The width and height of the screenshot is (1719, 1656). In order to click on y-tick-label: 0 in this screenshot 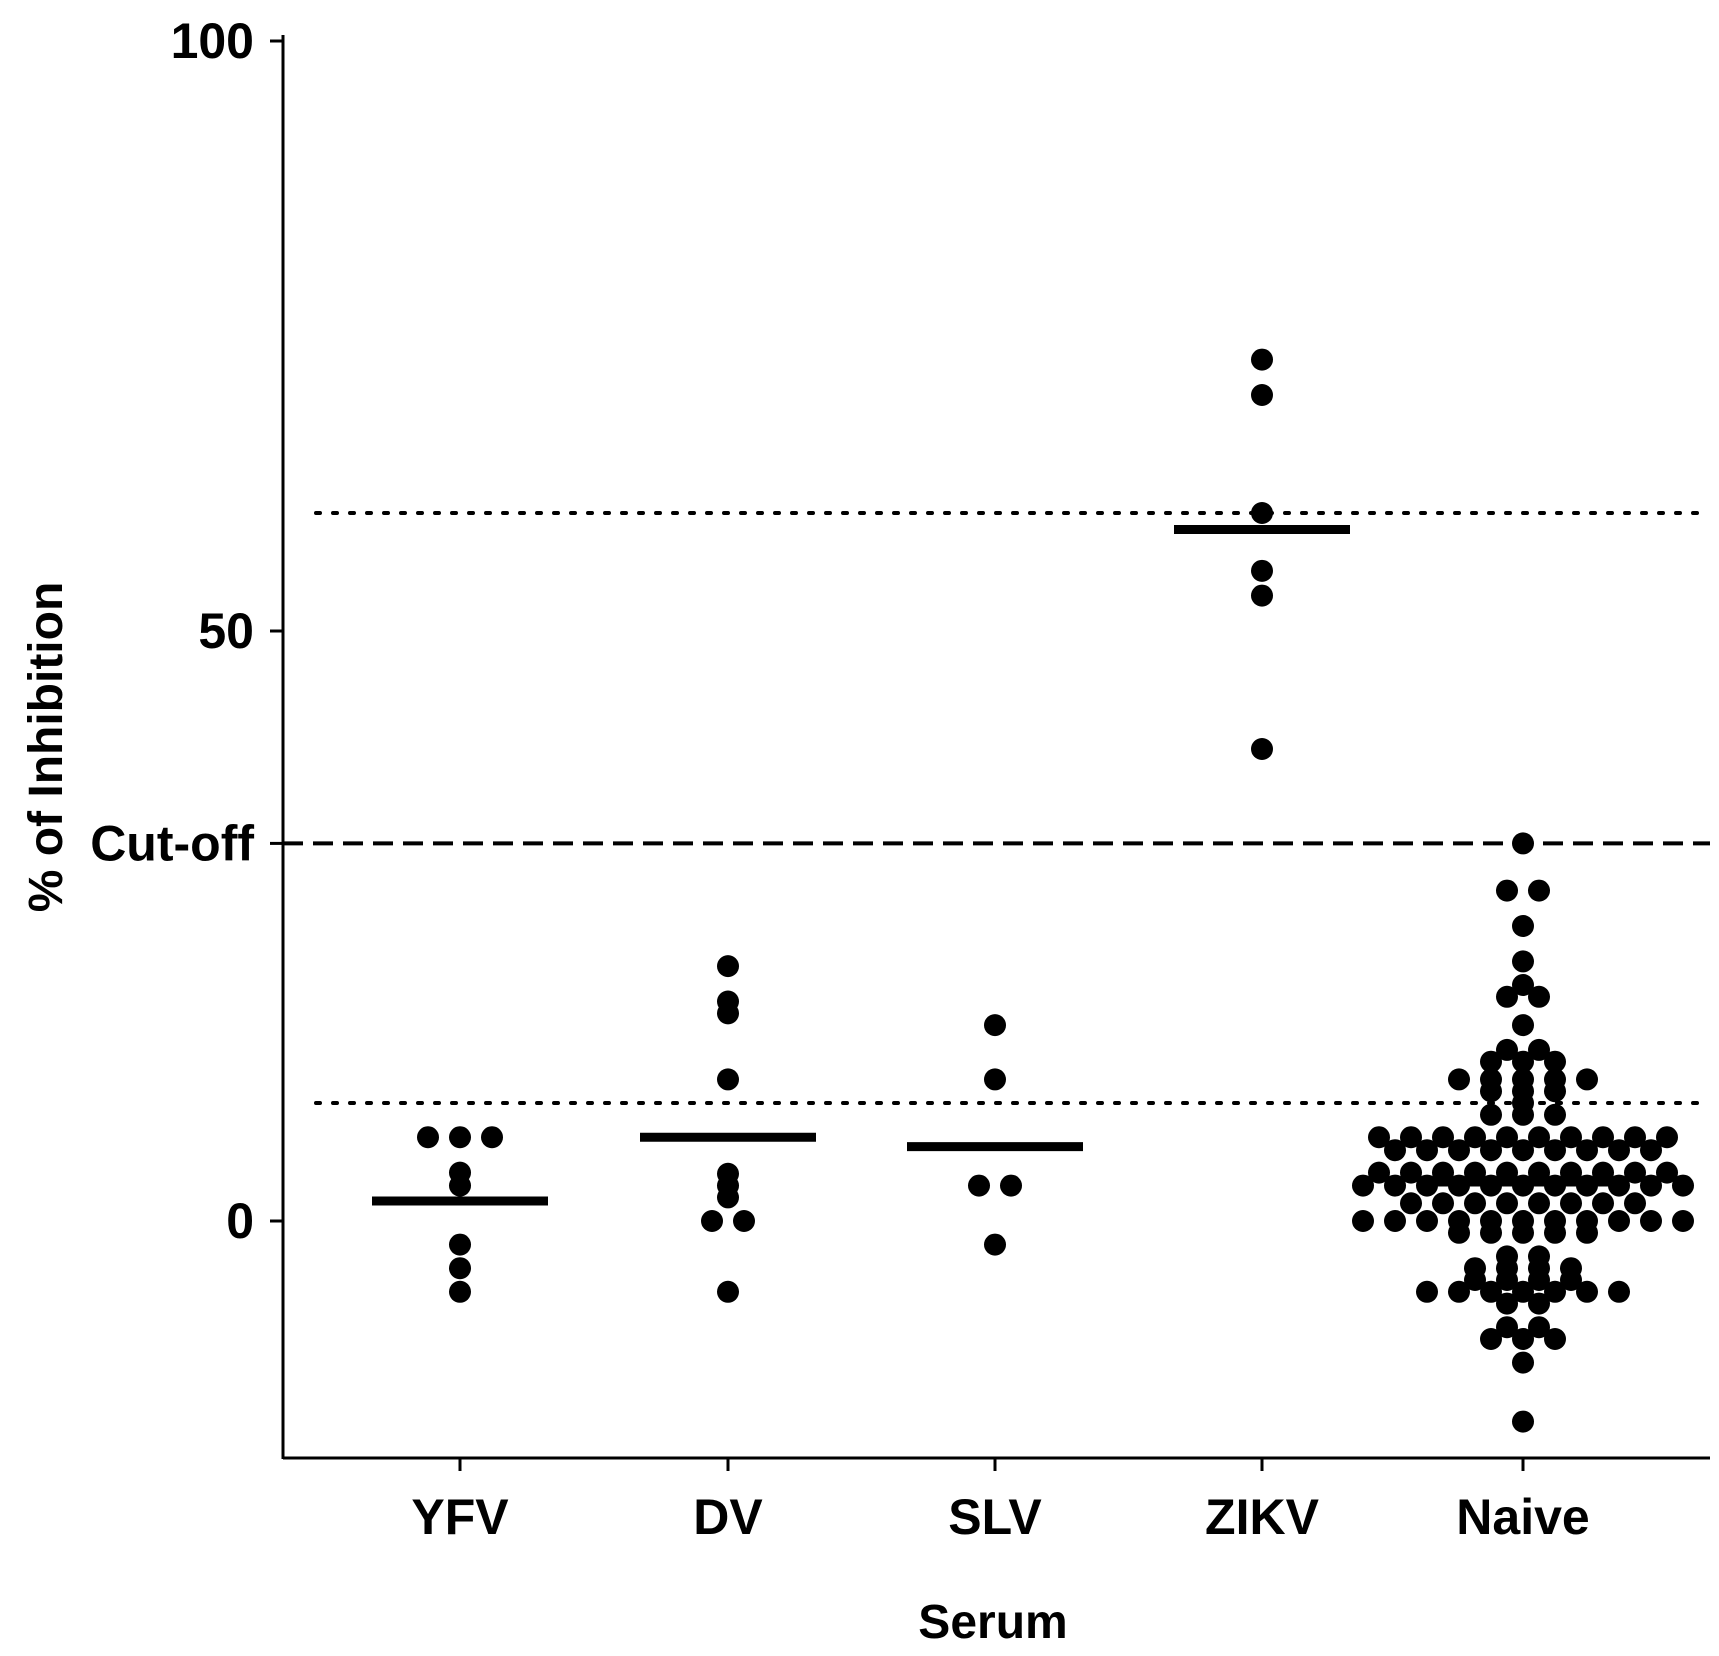, I will do `click(240, 1221)`.